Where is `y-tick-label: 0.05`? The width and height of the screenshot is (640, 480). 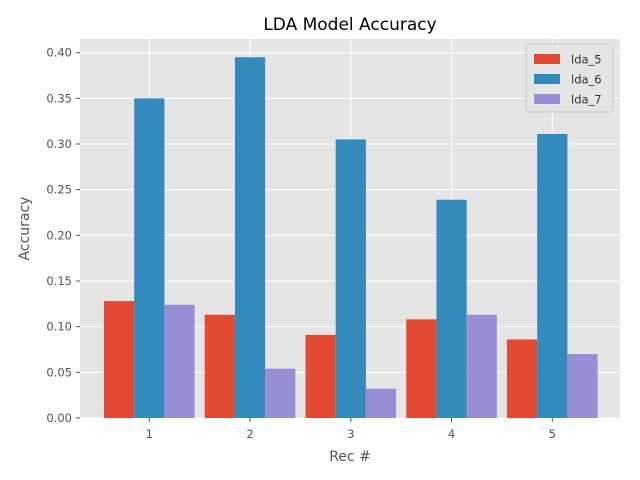
y-tick-label: 0.05 is located at coordinates (59, 372).